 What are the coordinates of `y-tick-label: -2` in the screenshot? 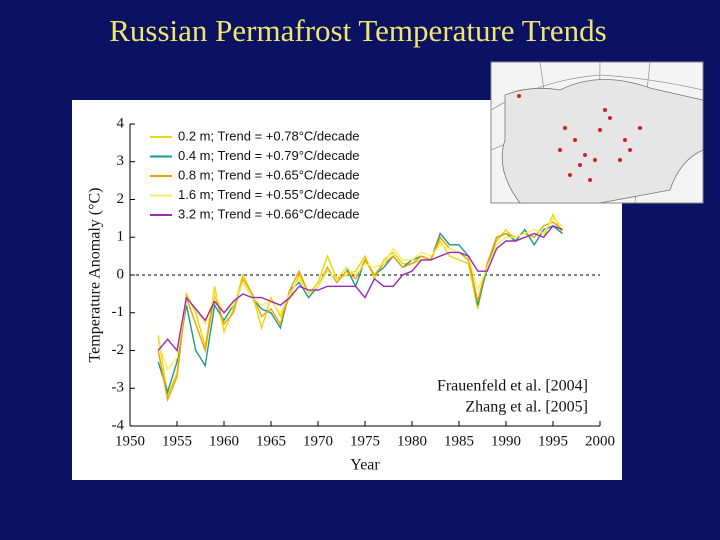 It's located at (118, 350).